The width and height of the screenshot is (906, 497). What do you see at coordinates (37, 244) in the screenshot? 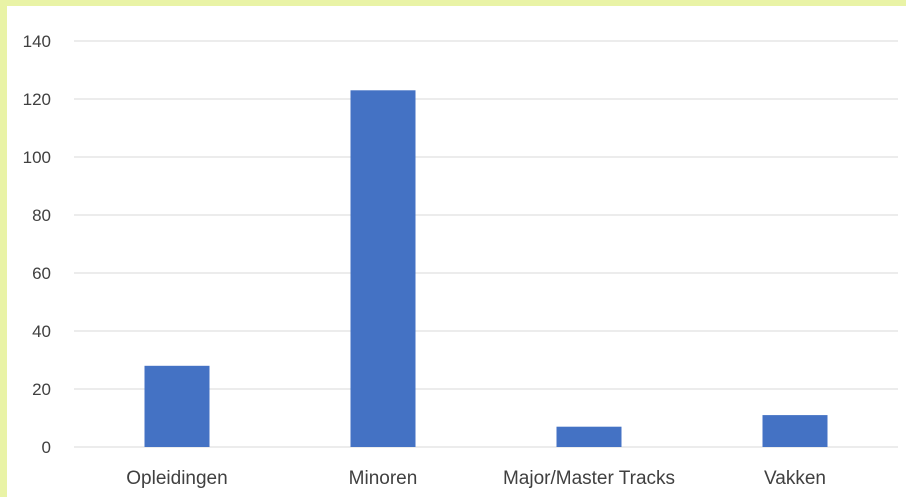
I see `y-axis-ticks: 0 20 40 60 80 100 120 140` at bounding box center [37, 244].